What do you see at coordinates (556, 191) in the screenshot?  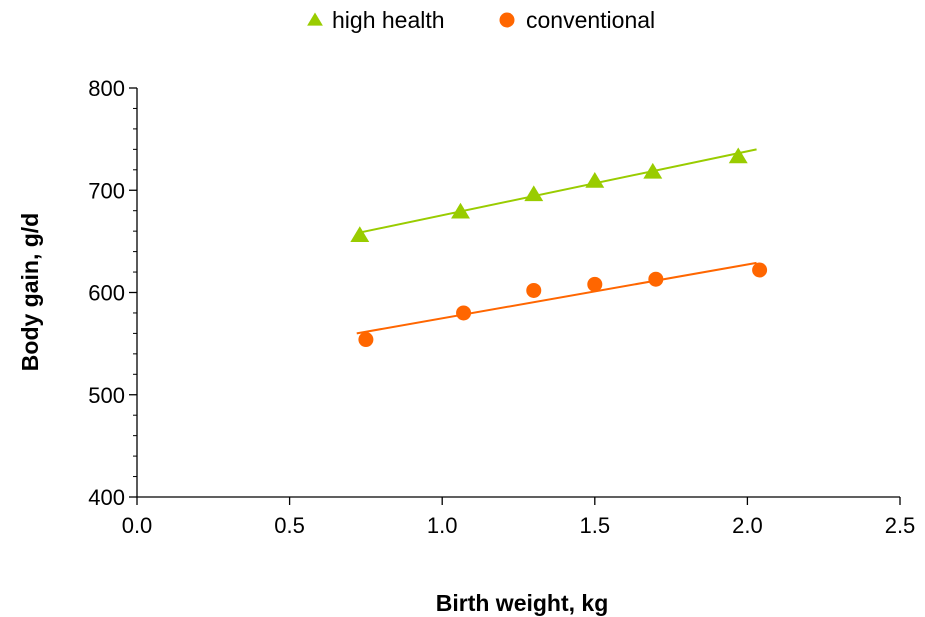 I see `trendline-high-health` at bounding box center [556, 191].